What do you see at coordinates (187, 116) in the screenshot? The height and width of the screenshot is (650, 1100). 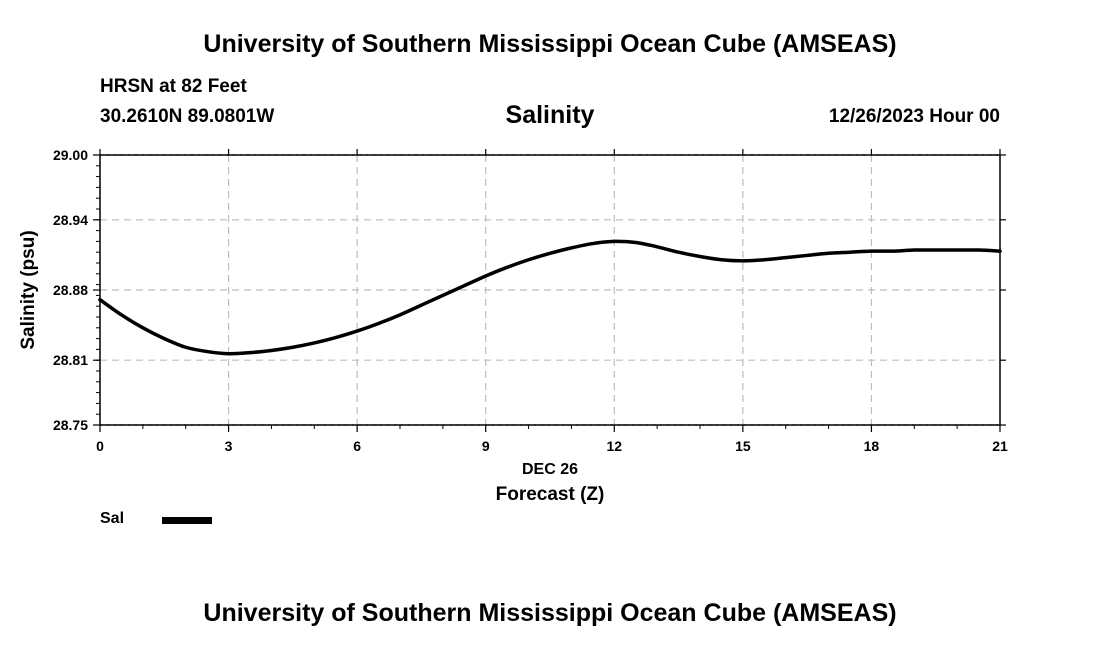 I see `station-coordinates: 30.2610N 89.0801W` at bounding box center [187, 116].